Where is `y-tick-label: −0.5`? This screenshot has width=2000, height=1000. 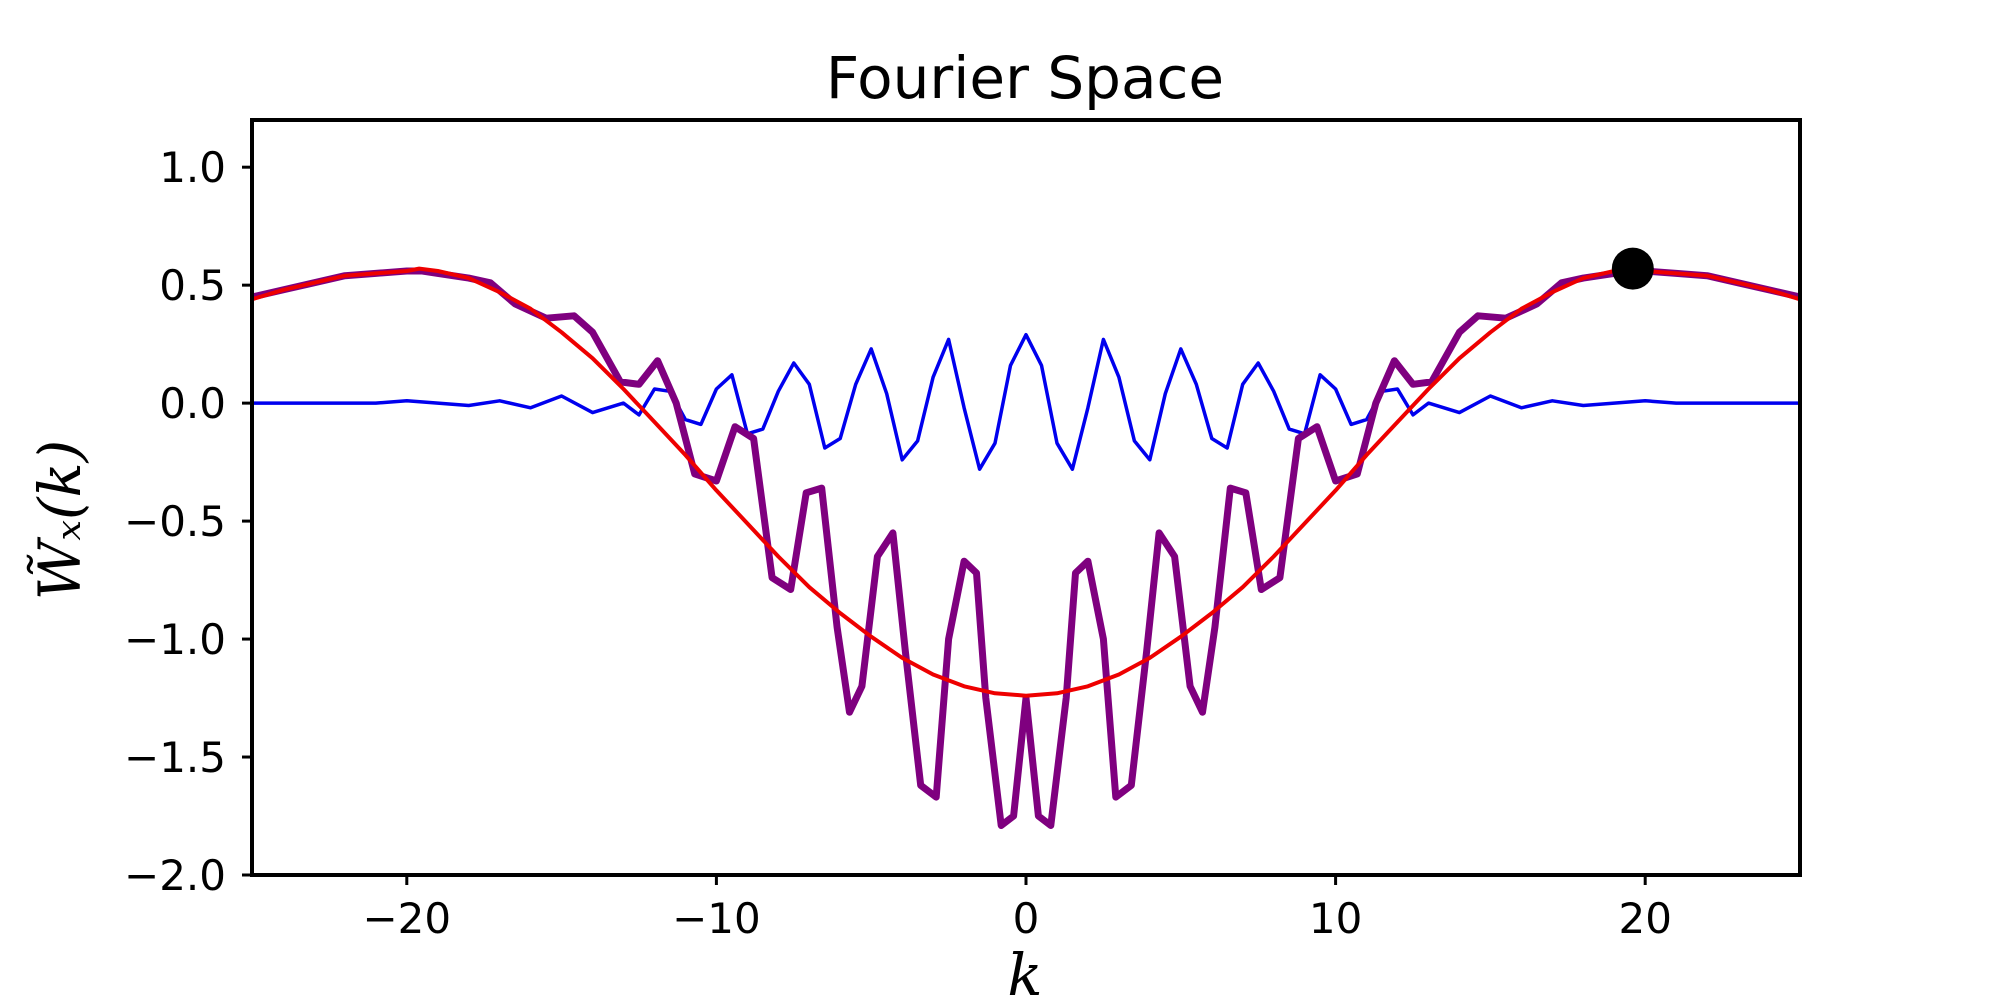 y-tick-label: −0.5 is located at coordinates (175, 521).